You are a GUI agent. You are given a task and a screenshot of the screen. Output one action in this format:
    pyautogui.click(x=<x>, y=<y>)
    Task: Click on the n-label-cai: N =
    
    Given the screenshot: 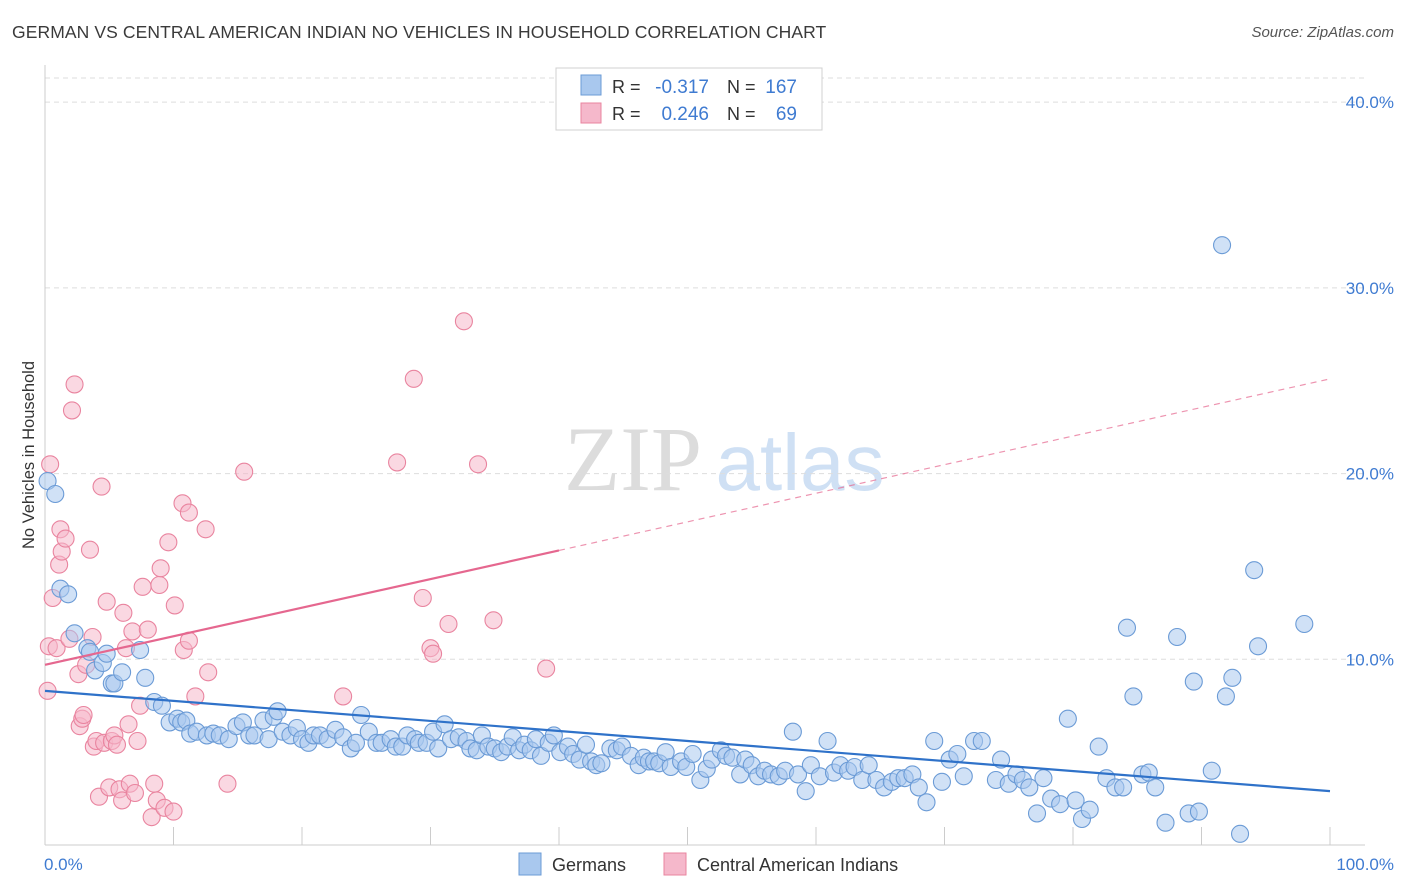 What is the action you would take?
    pyautogui.click(x=741, y=114)
    